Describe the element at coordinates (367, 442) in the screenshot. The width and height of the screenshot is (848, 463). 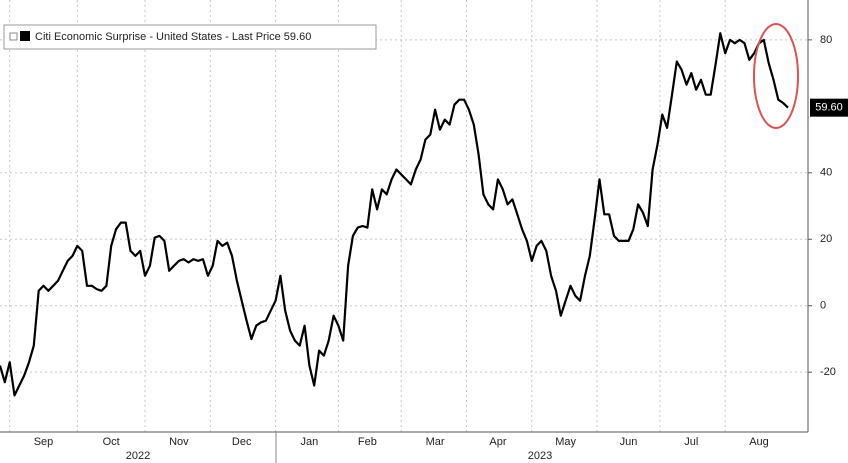
I see `x-tick-label: Feb` at that location.